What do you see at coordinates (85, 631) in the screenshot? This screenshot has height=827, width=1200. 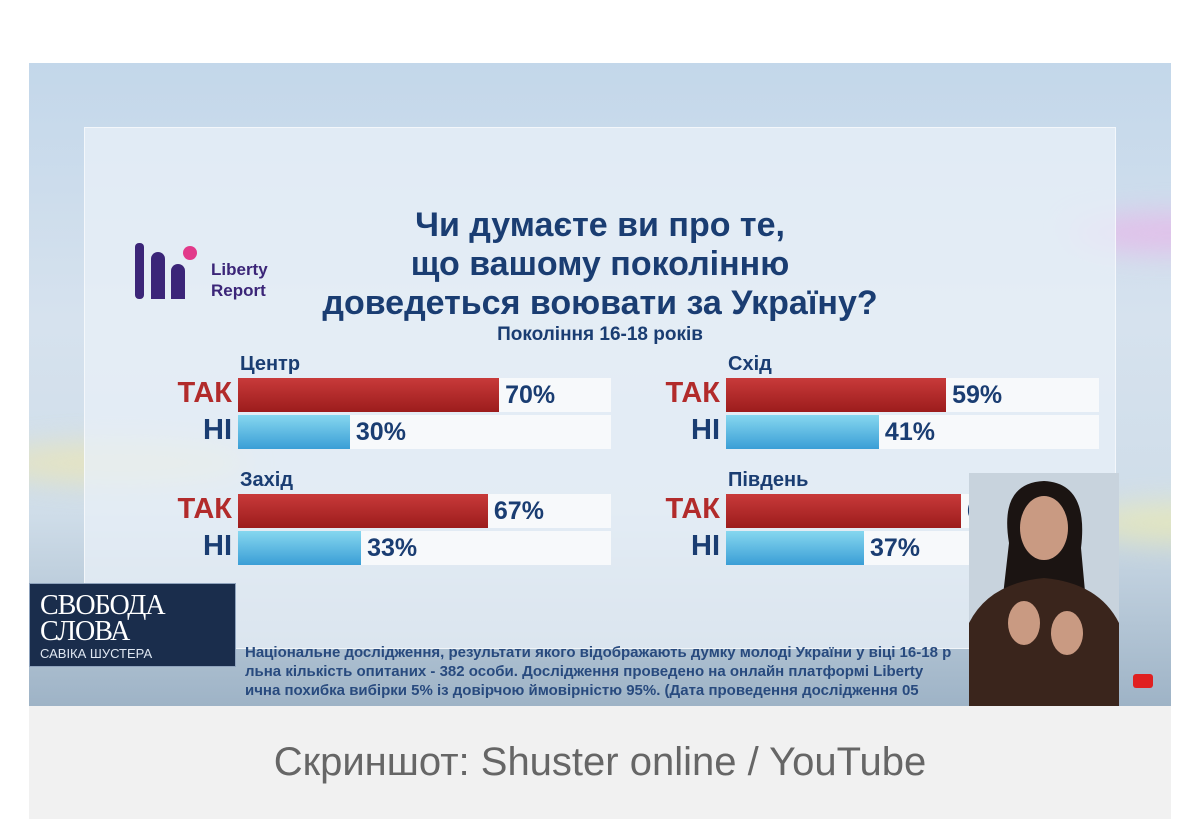 I see `show-logo-line2: СЛОВА` at bounding box center [85, 631].